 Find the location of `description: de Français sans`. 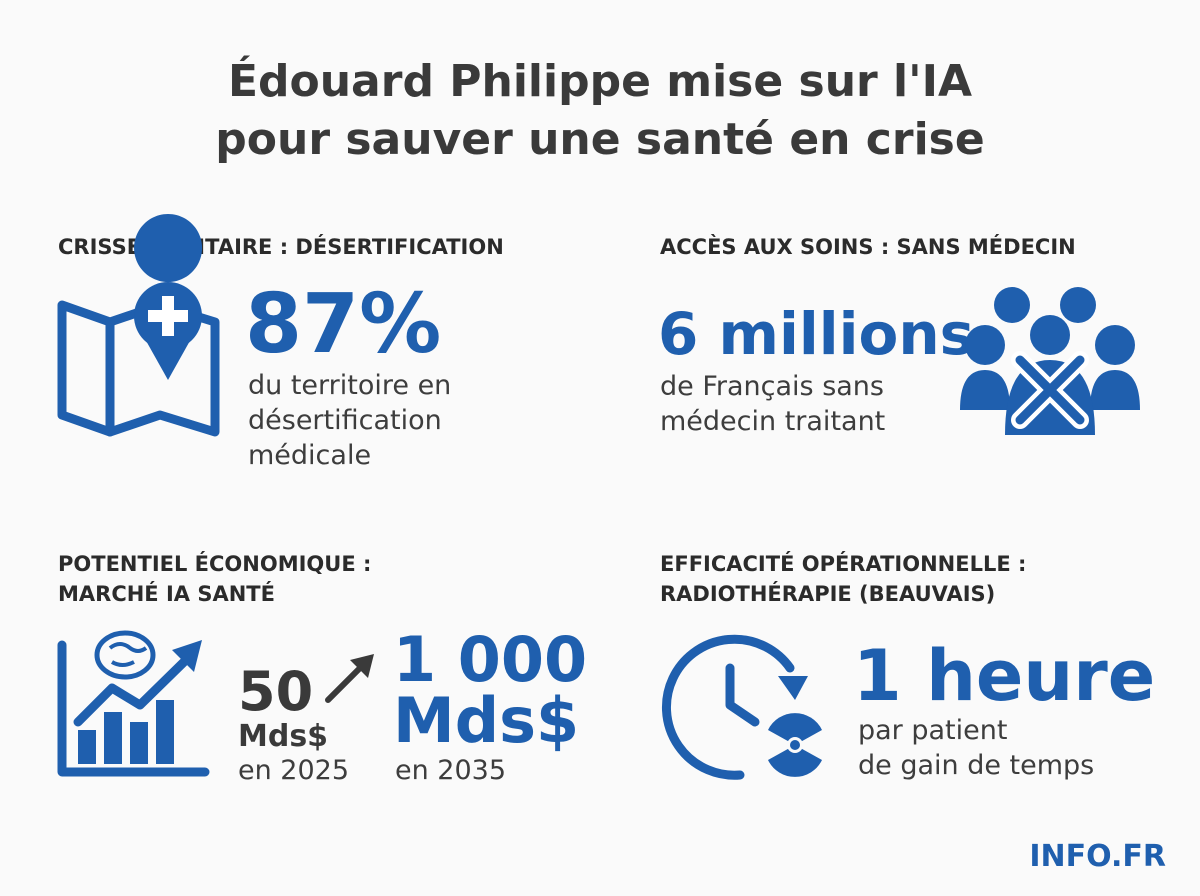

description: de Français sans is located at coordinates (772, 386).